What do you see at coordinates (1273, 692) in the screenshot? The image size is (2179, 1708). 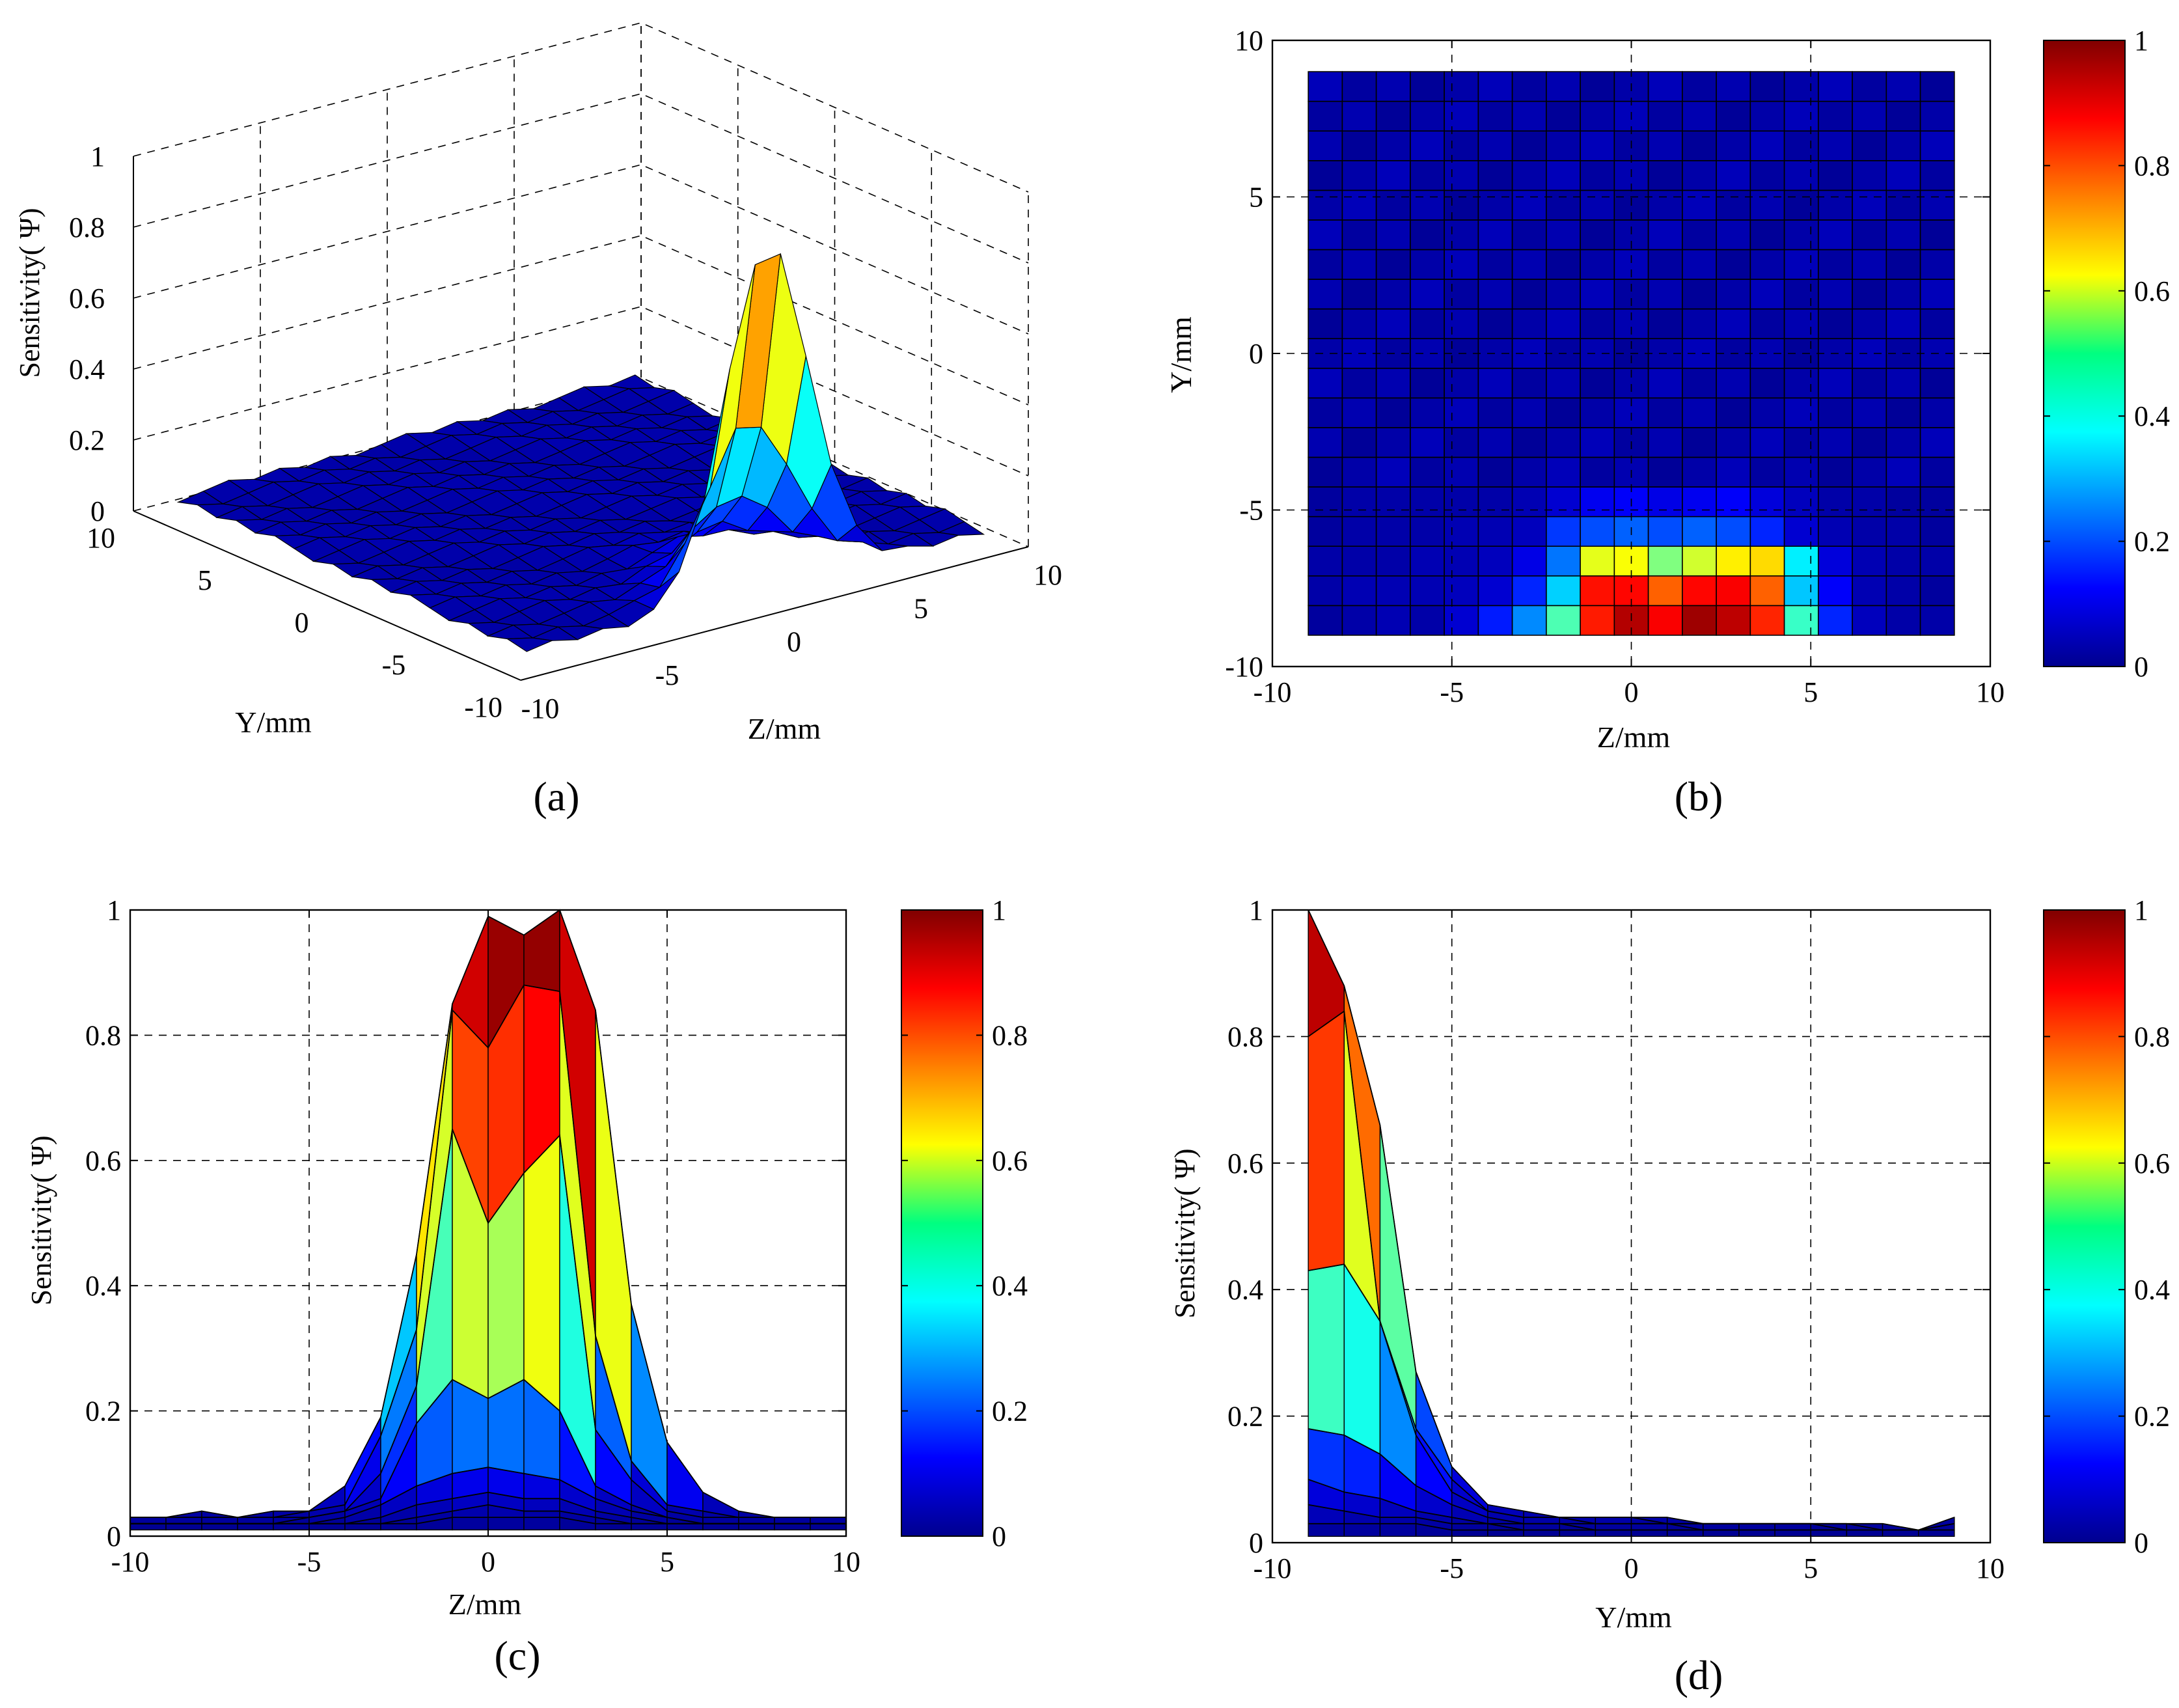 I see `b-xtick-label: -10` at bounding box center [1273, 692].